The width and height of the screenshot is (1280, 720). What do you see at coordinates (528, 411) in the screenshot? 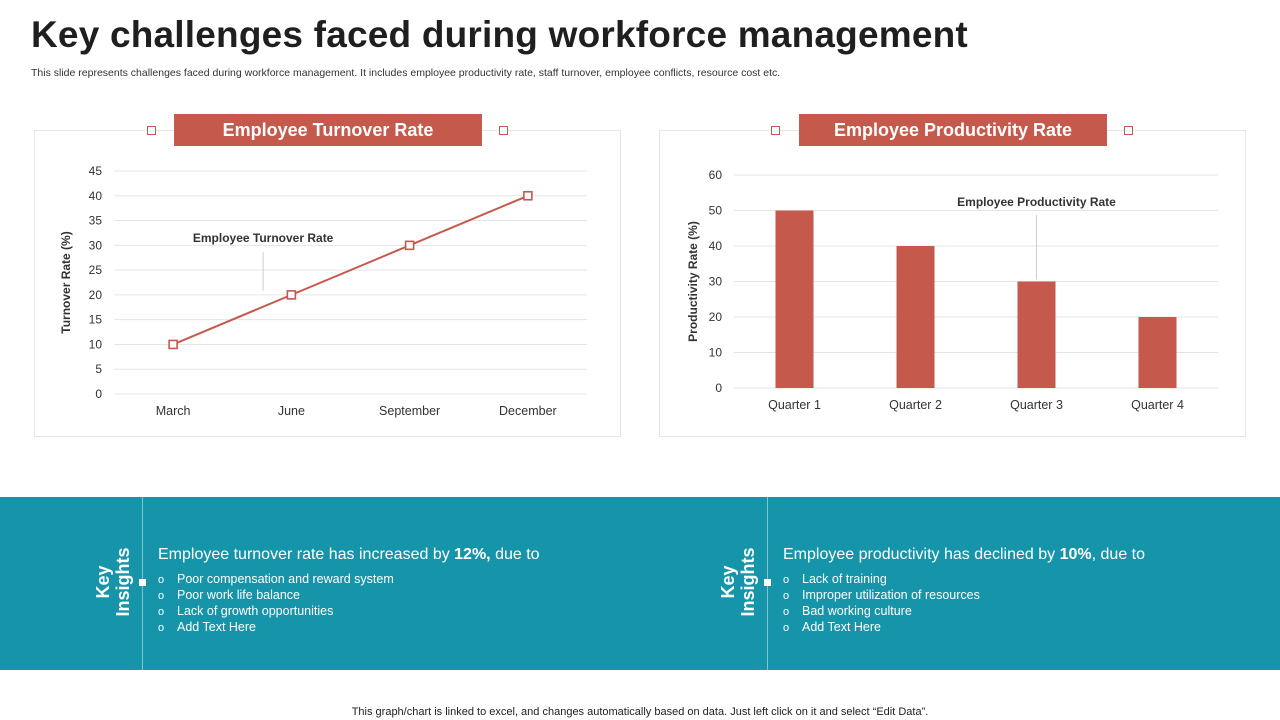
I see `x-tick-label: December` at bounding box center [528, 411].